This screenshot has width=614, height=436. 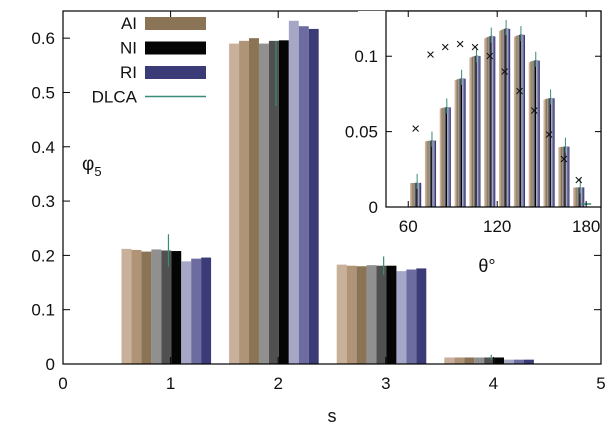 What do you see at coordinates (497, 226) in the screenshot?
I see `inset-x-tick-label: 120` at bounding box center [497, 226].